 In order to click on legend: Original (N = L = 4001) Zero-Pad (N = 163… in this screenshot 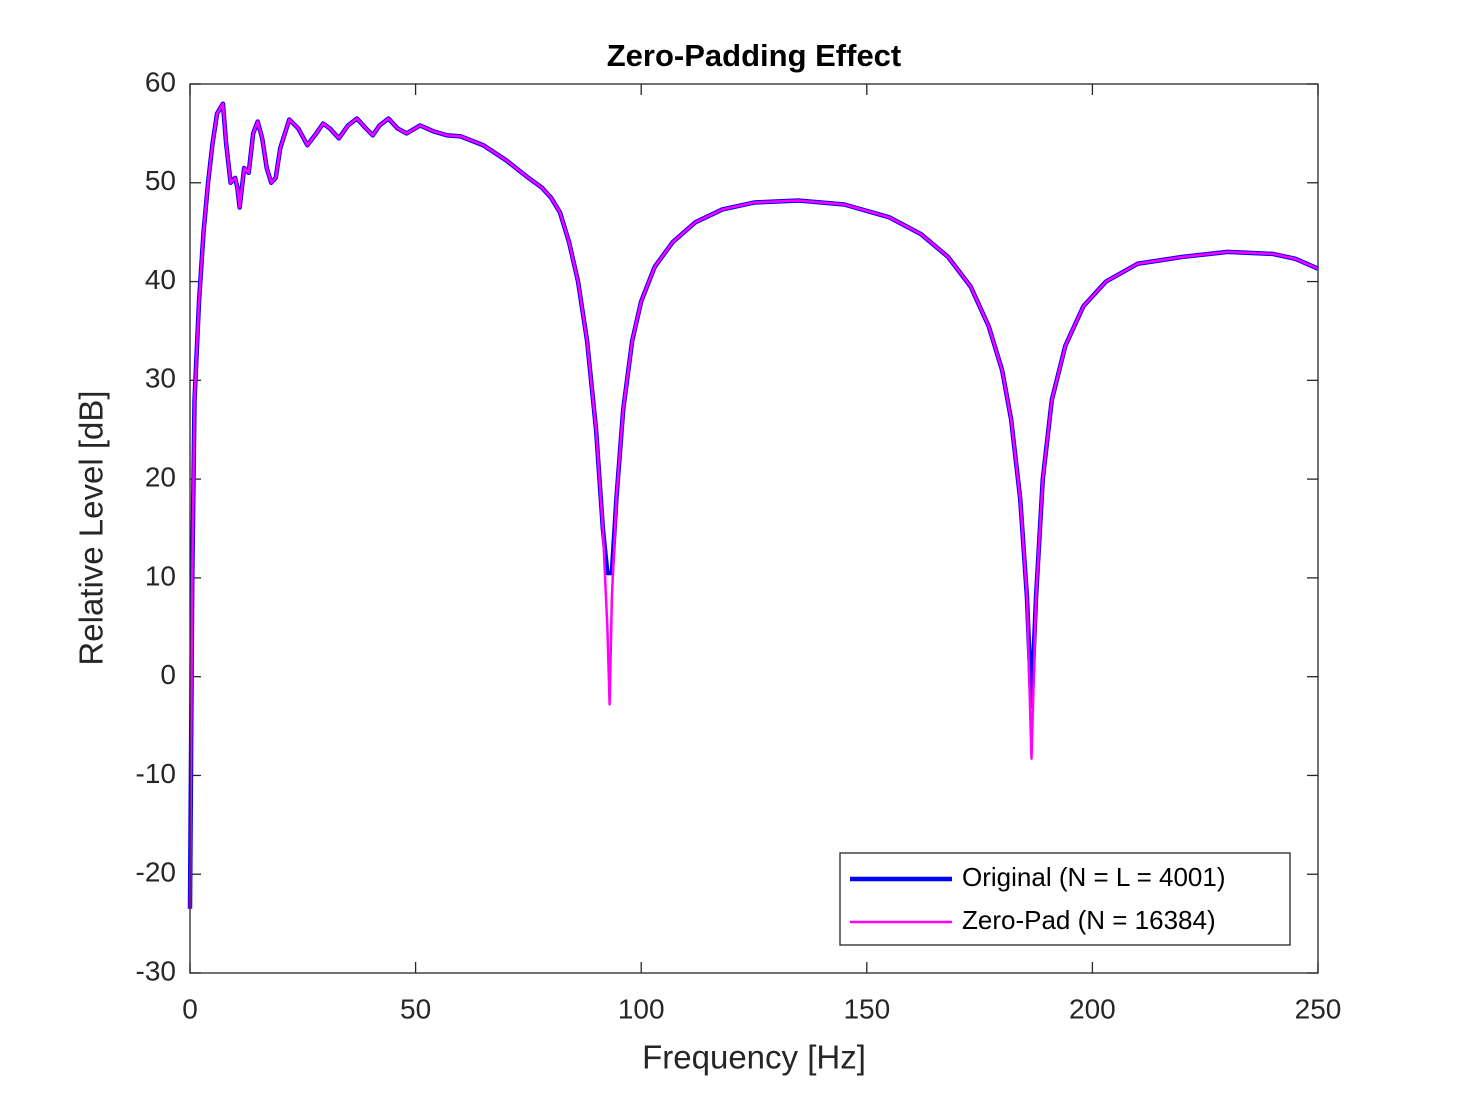, I will do `click(1065, 899)`.